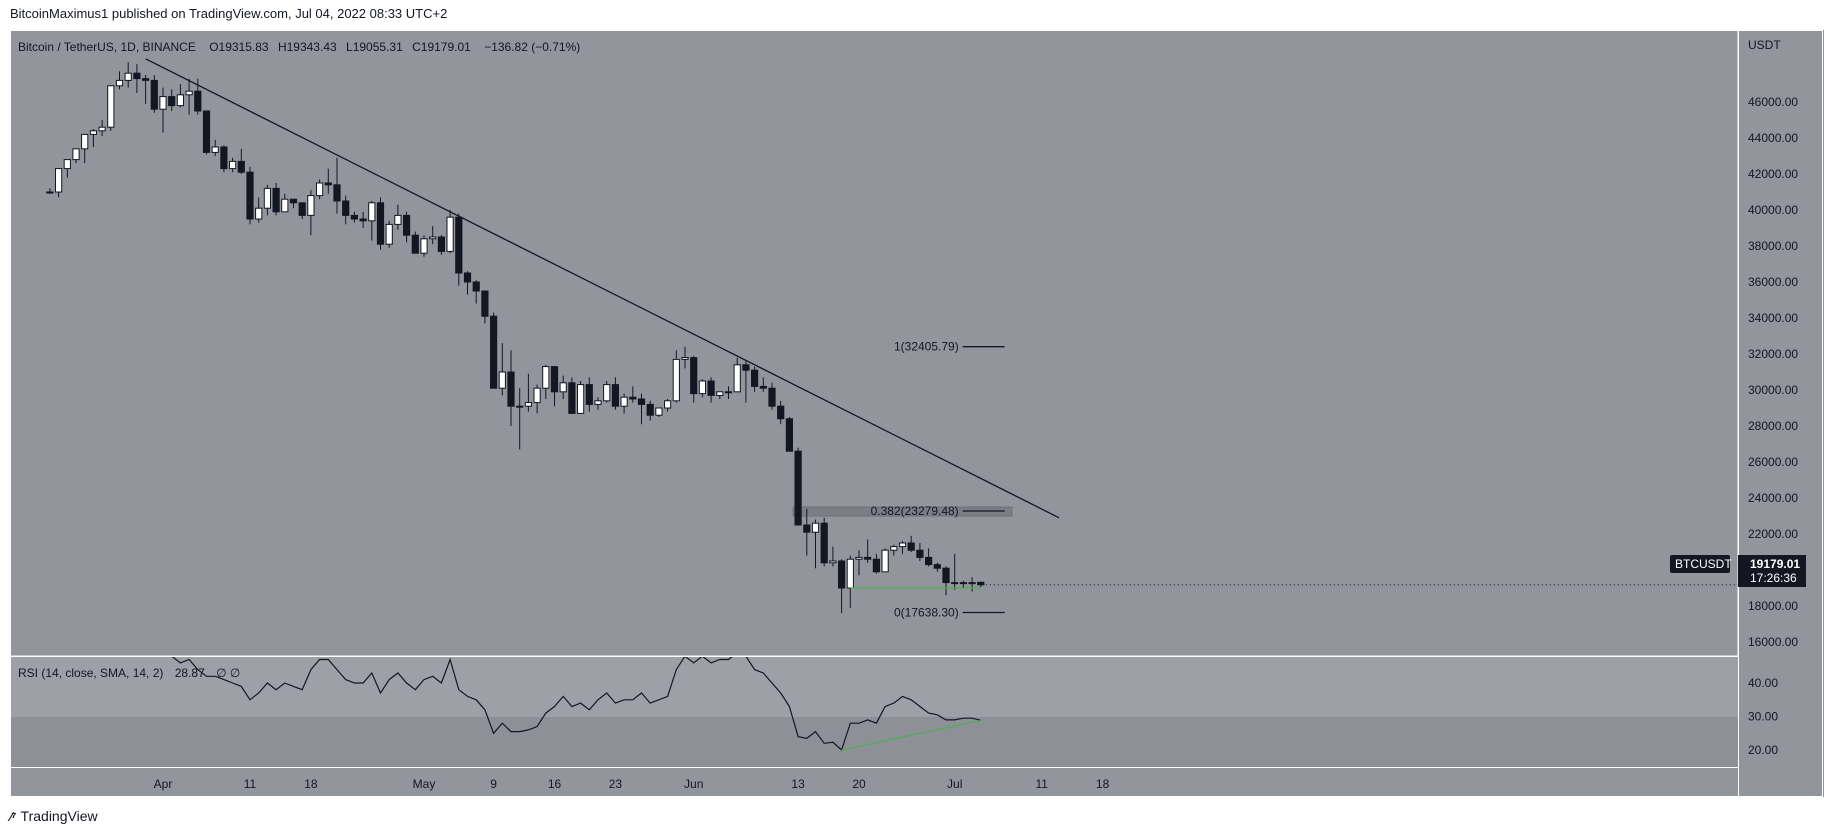  I want to click on legend-high-value: 19343.43, so click(312, 47).